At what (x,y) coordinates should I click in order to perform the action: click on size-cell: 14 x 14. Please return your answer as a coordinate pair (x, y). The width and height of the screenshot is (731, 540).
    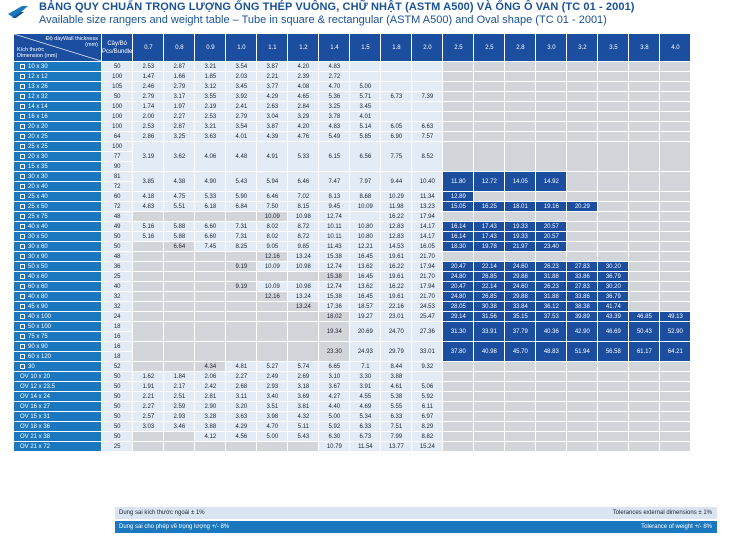
    Looking at the image, I should click on (57, 106).